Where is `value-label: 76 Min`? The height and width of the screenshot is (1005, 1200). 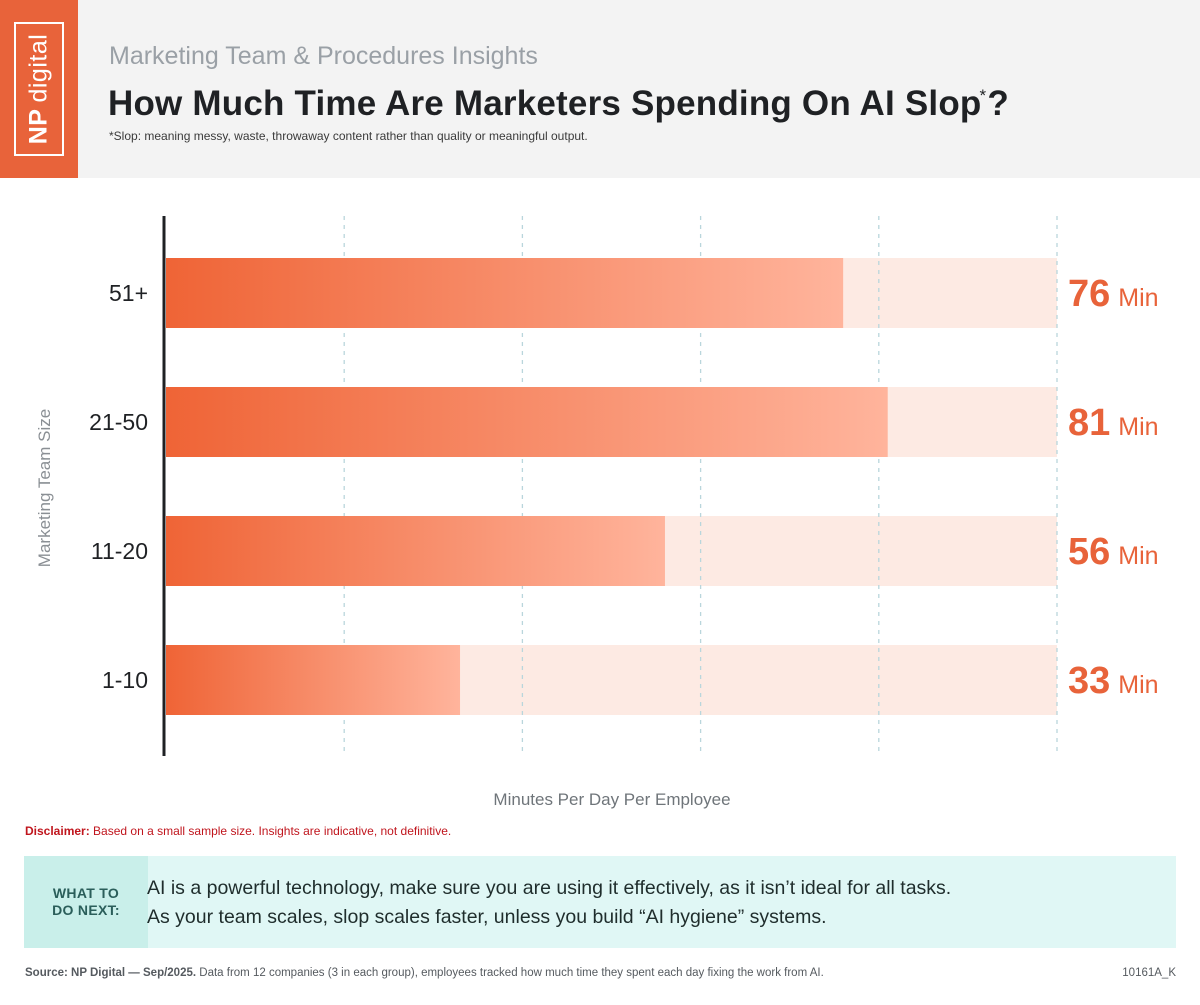
value-label: 76 Min is located at coordinates (1113, 294).